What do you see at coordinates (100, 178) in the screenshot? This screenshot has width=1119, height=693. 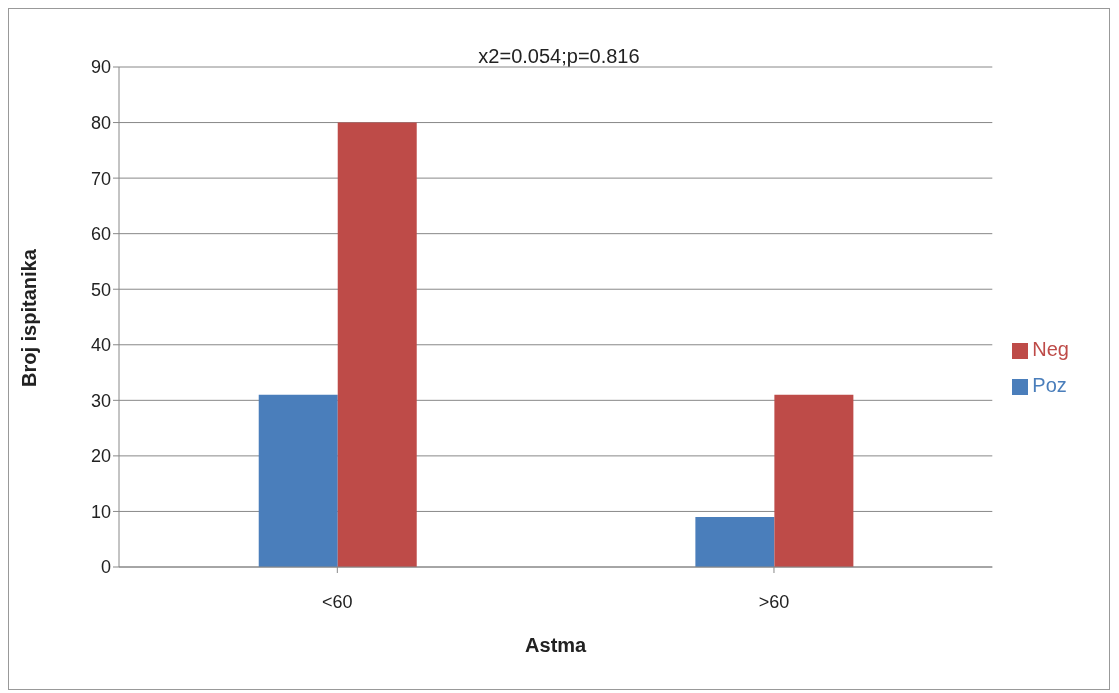 I see `y-tick-label: 70` at bounding box center [100, 178].